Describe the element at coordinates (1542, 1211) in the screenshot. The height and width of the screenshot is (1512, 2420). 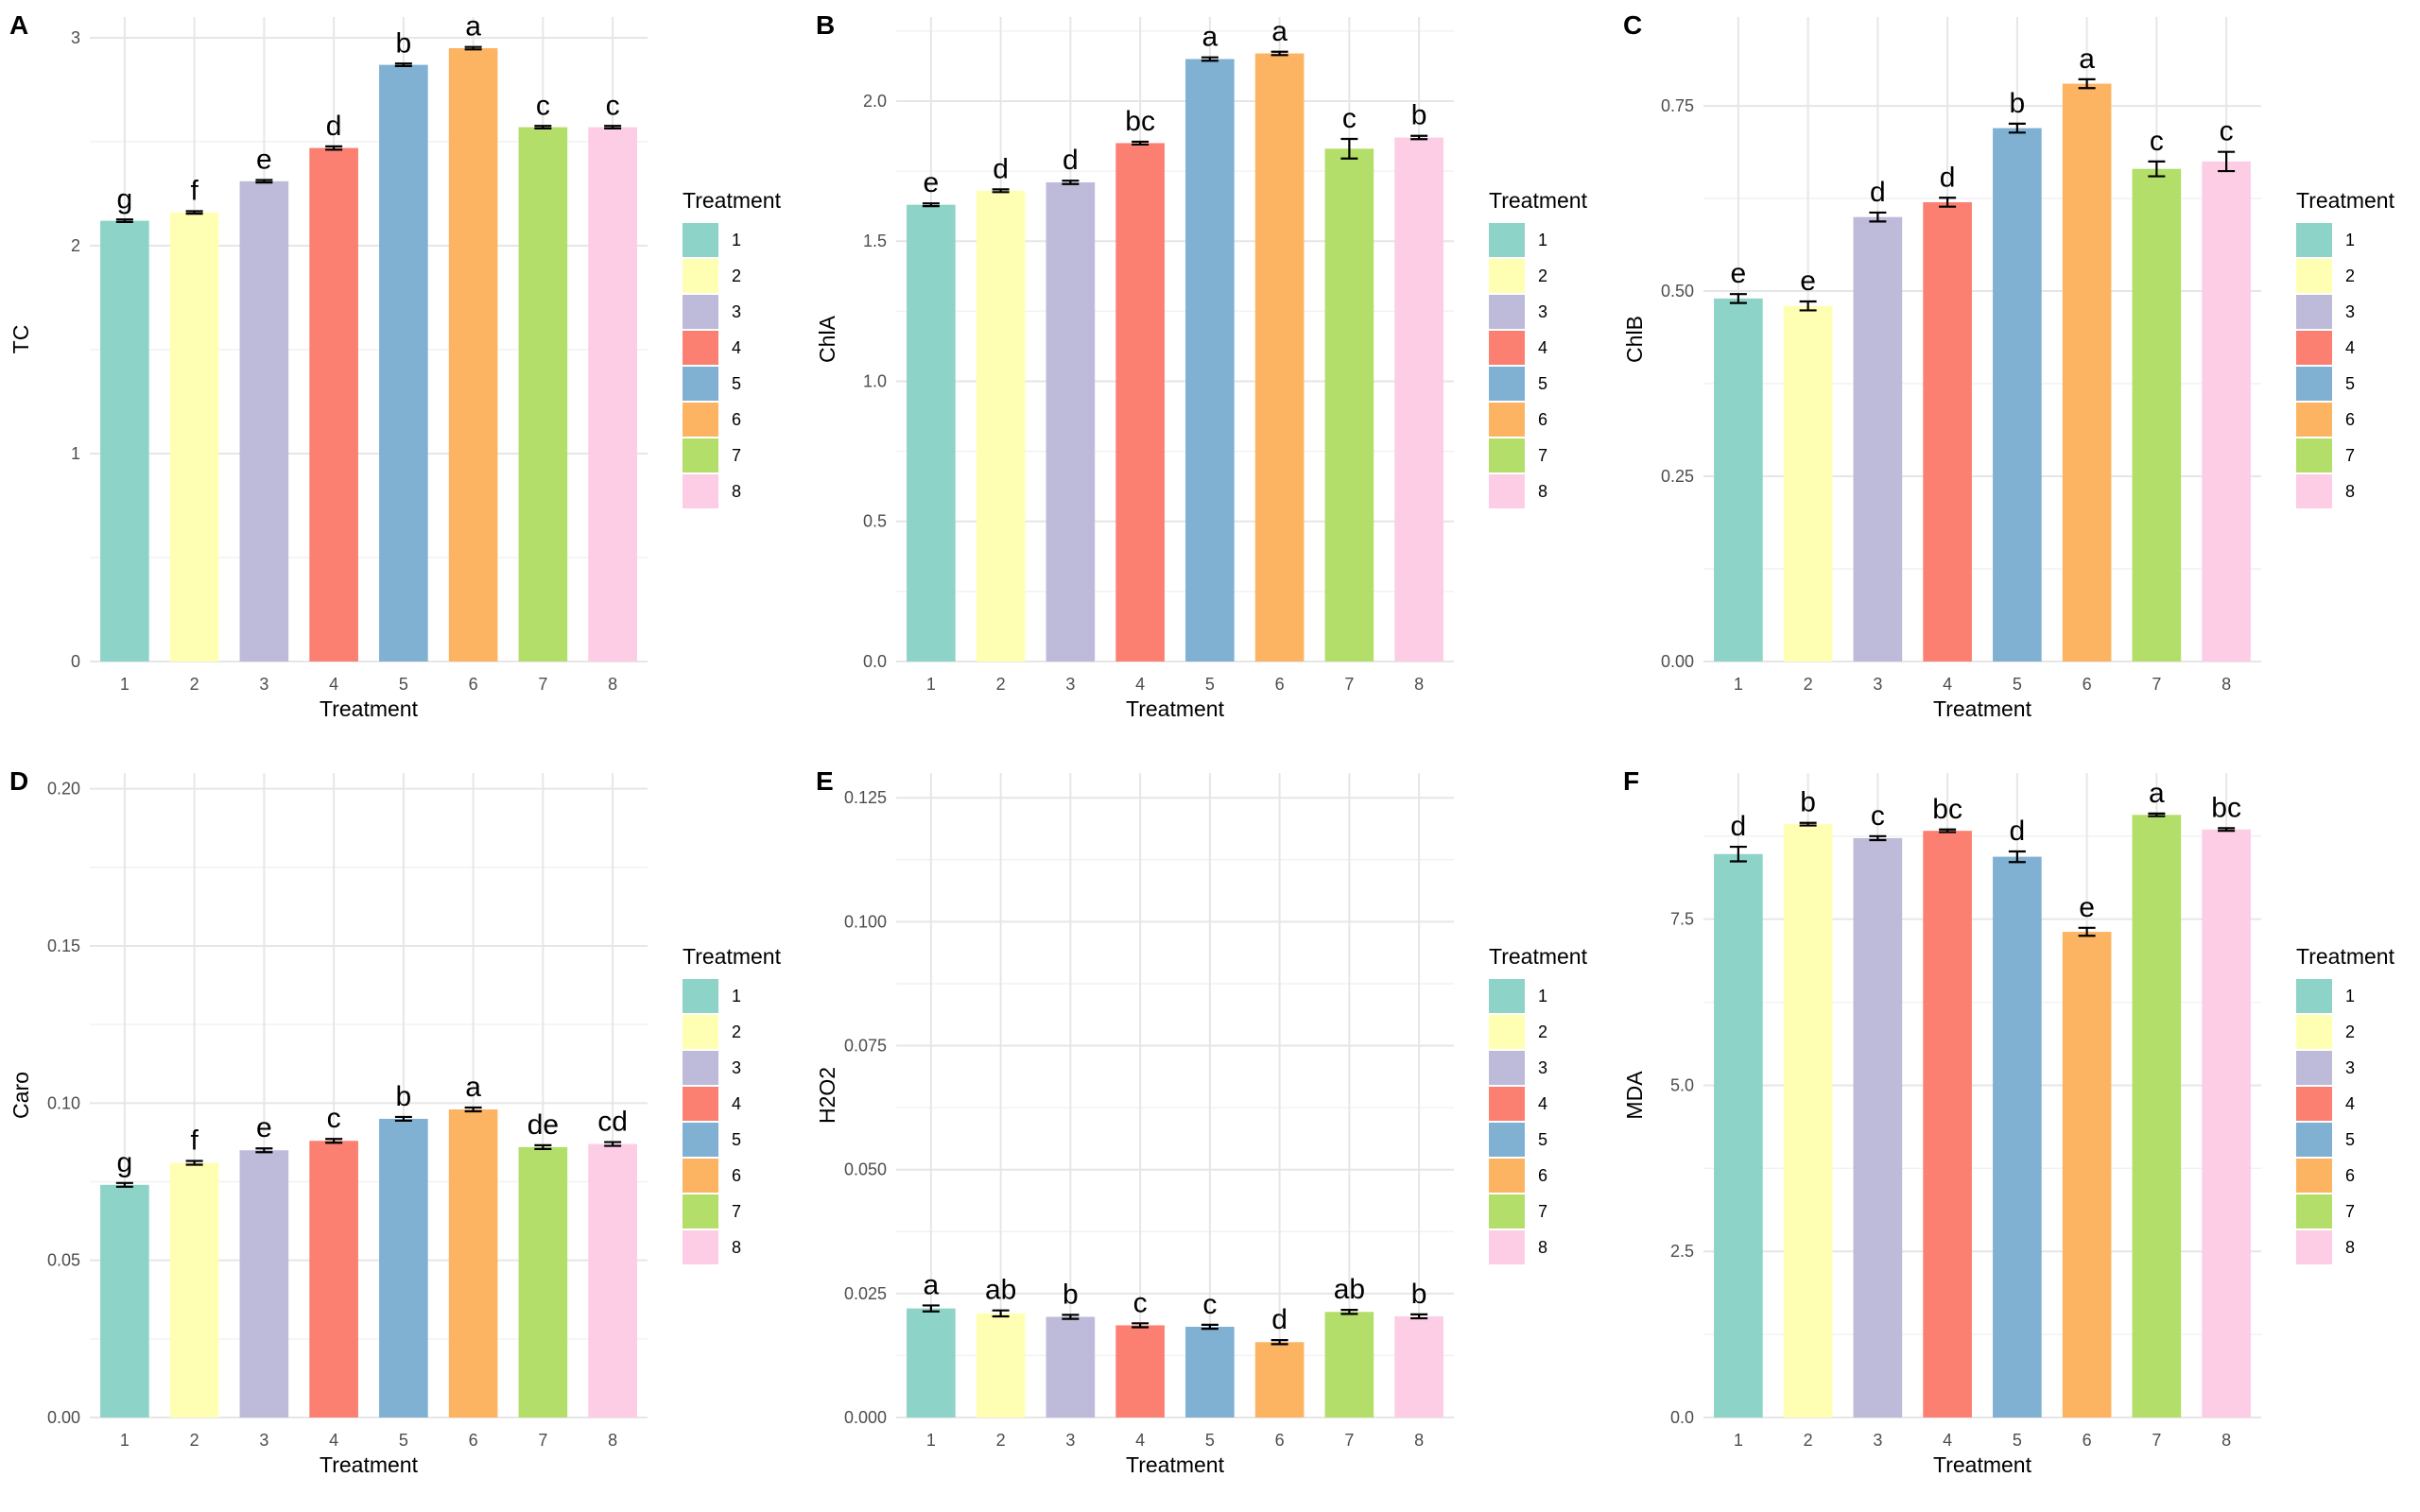
I see `legend-label: 7` at that location.